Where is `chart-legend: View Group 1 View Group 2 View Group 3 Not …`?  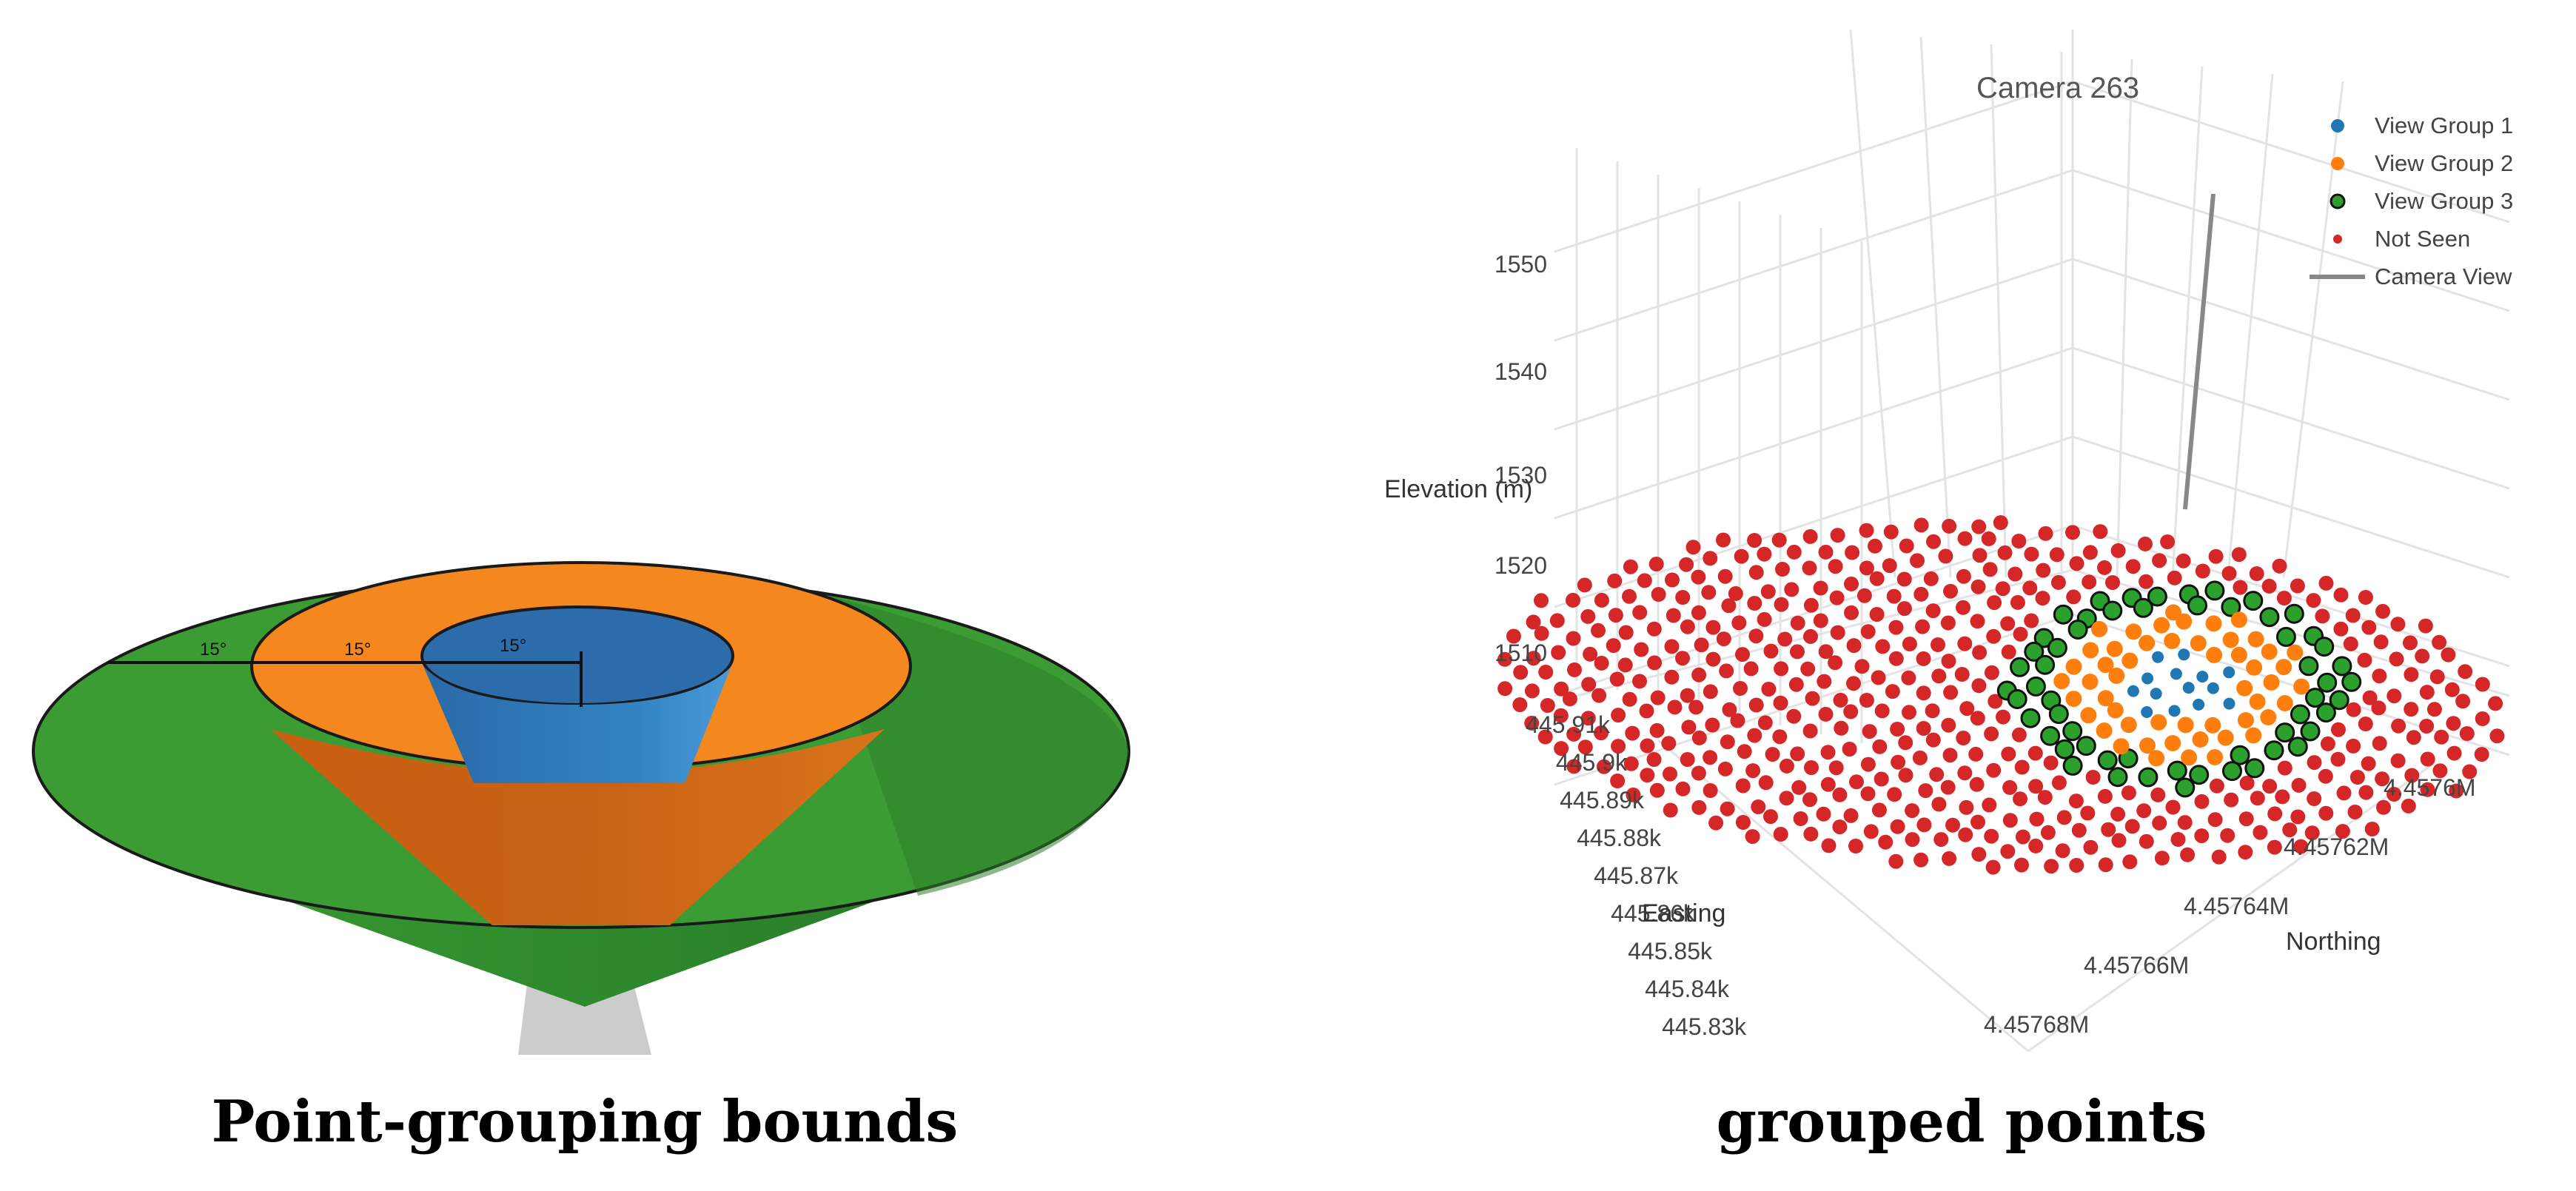
chart-legend: View Group 1 View Group 2 View Group 3 Not … is located at coordinates (2411, 201).